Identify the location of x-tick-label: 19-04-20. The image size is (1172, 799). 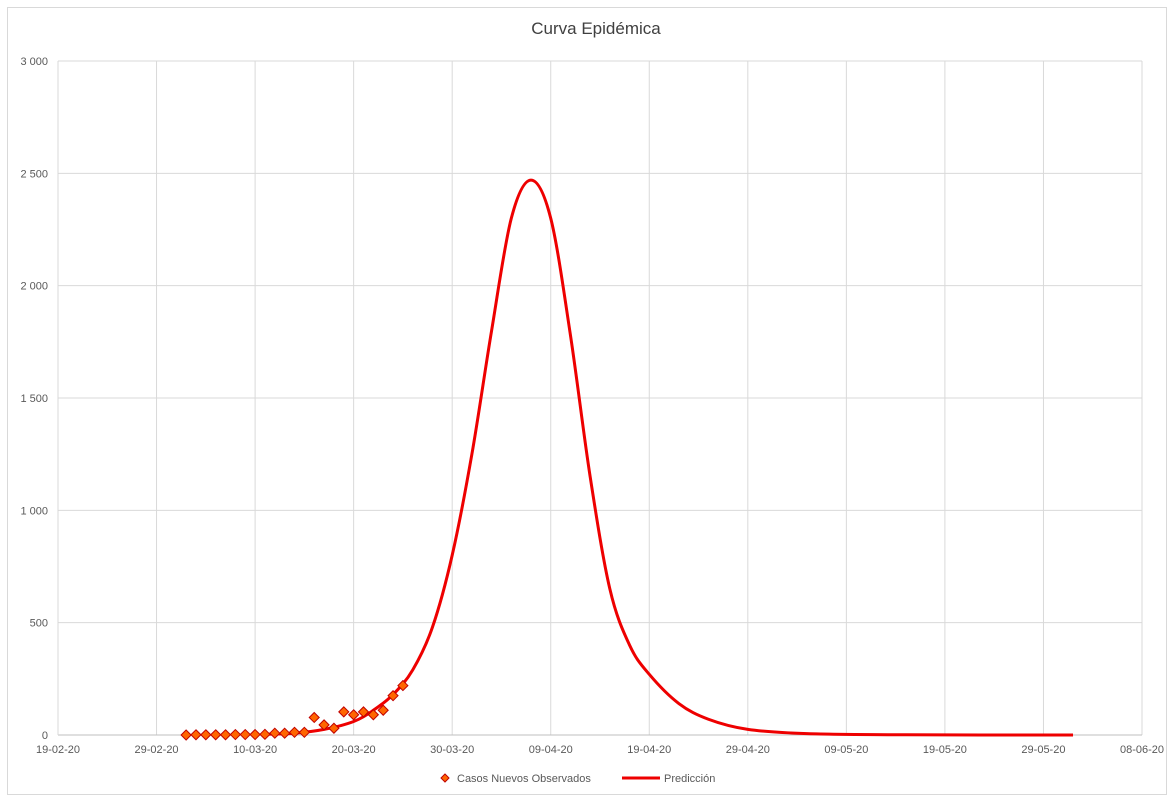
(649, 750).